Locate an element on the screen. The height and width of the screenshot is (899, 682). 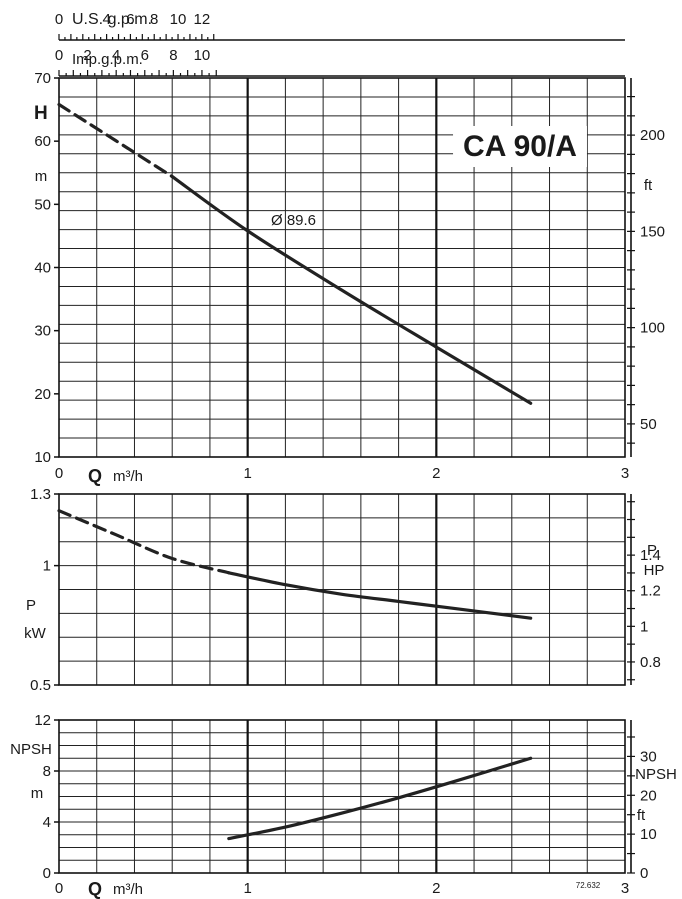
y-tick-label: 12 is located at coordinates (42, 720).